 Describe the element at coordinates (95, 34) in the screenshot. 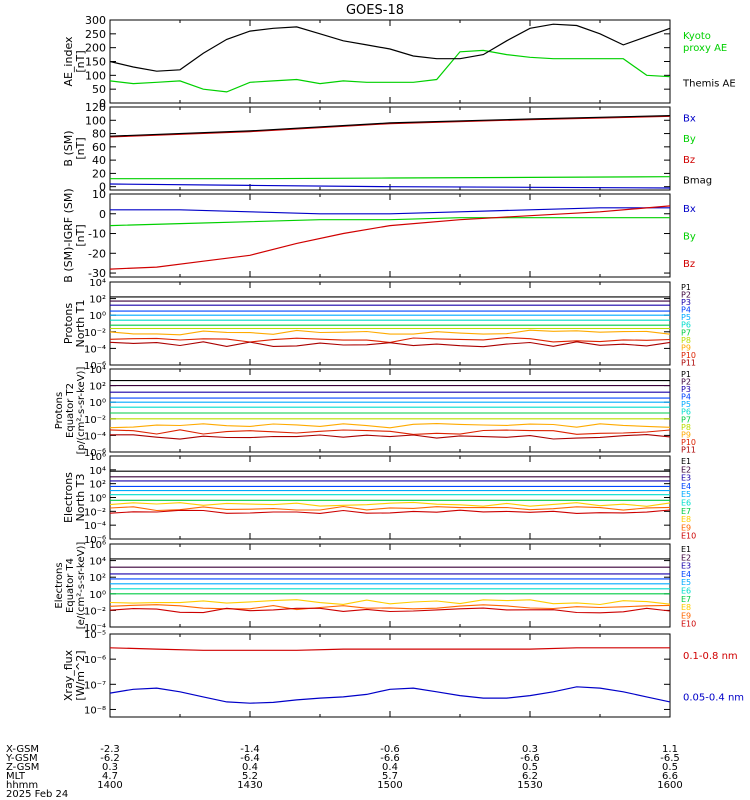

I see `y-tick-label: 250` at that location.